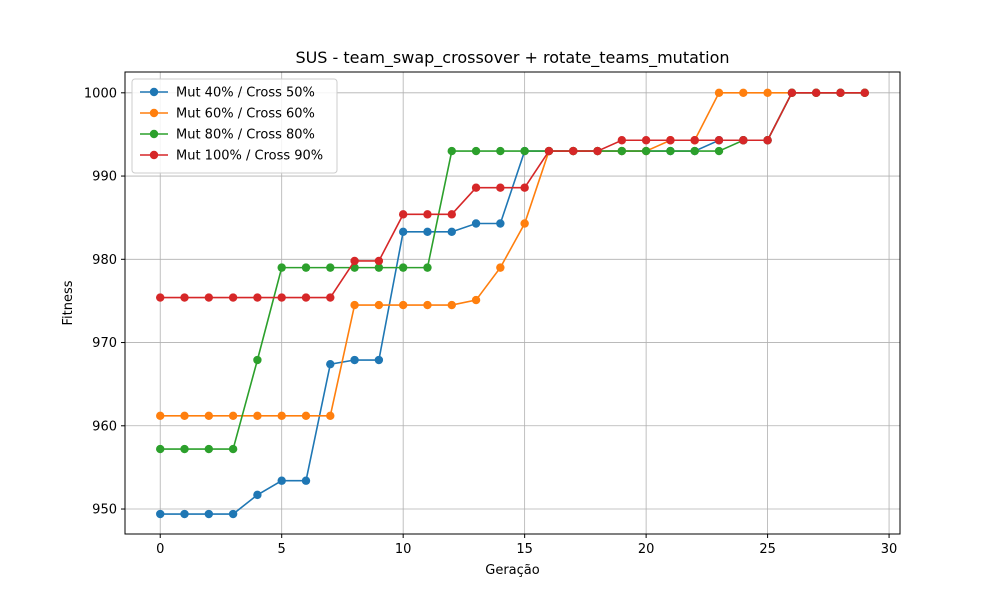 Image resolution: width=1000 pixels, height=600 pixels. What do you see at coordinates (104, 302) in the screenshot?
I see `y-axis: 950 960 970 980 990 1000` at bounding box center [104, 302].